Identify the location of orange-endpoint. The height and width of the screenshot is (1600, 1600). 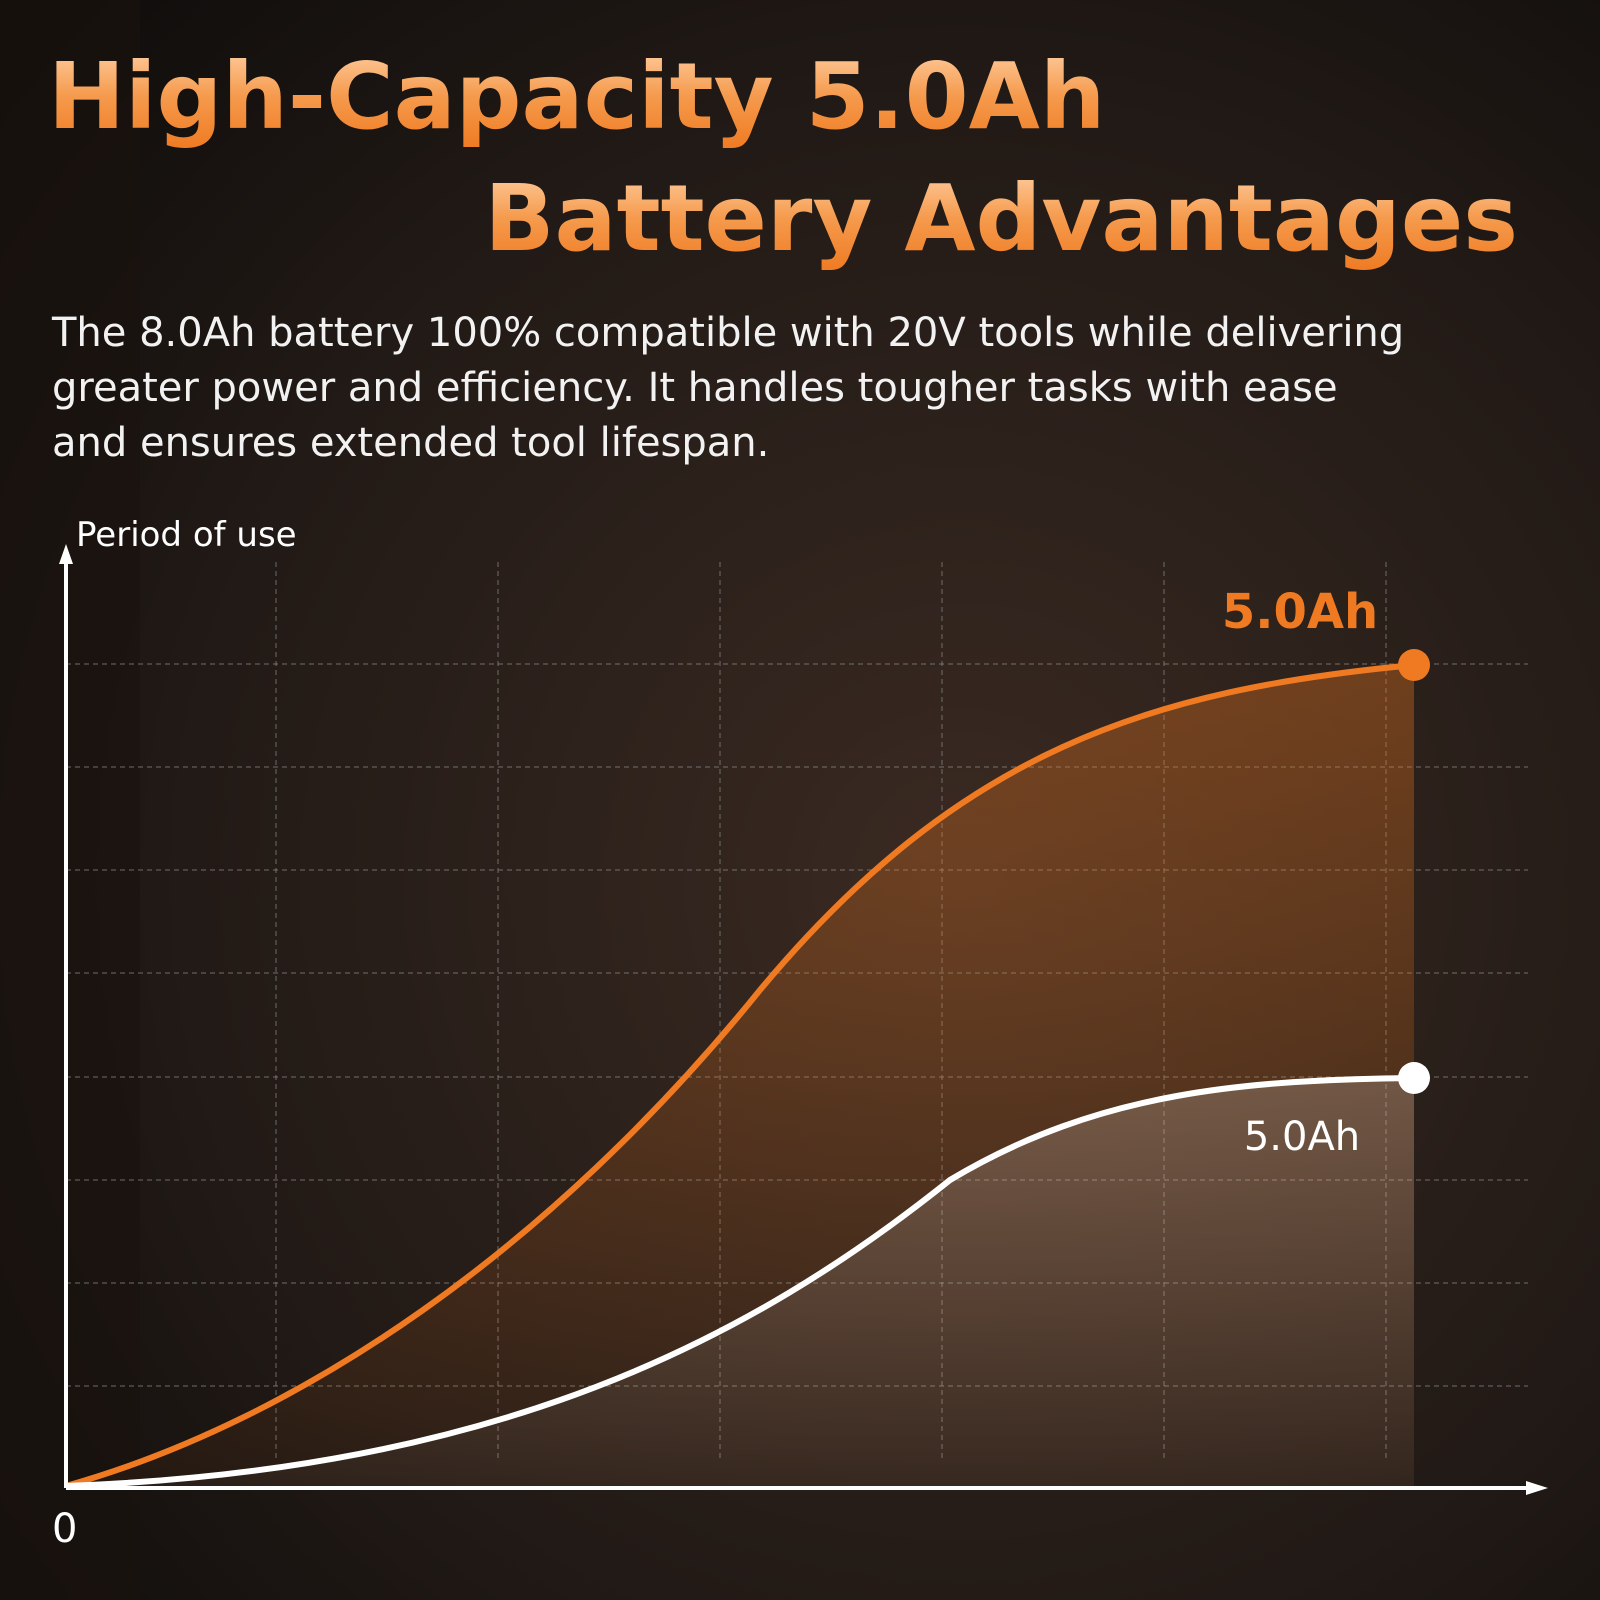
(1414, 665).